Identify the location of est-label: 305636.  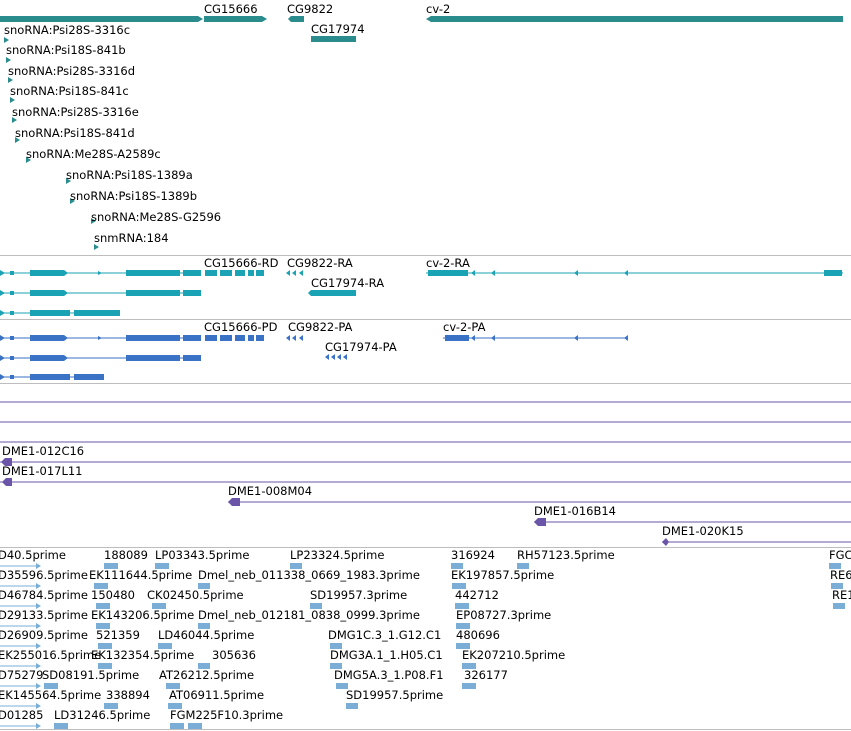
(234, 655).